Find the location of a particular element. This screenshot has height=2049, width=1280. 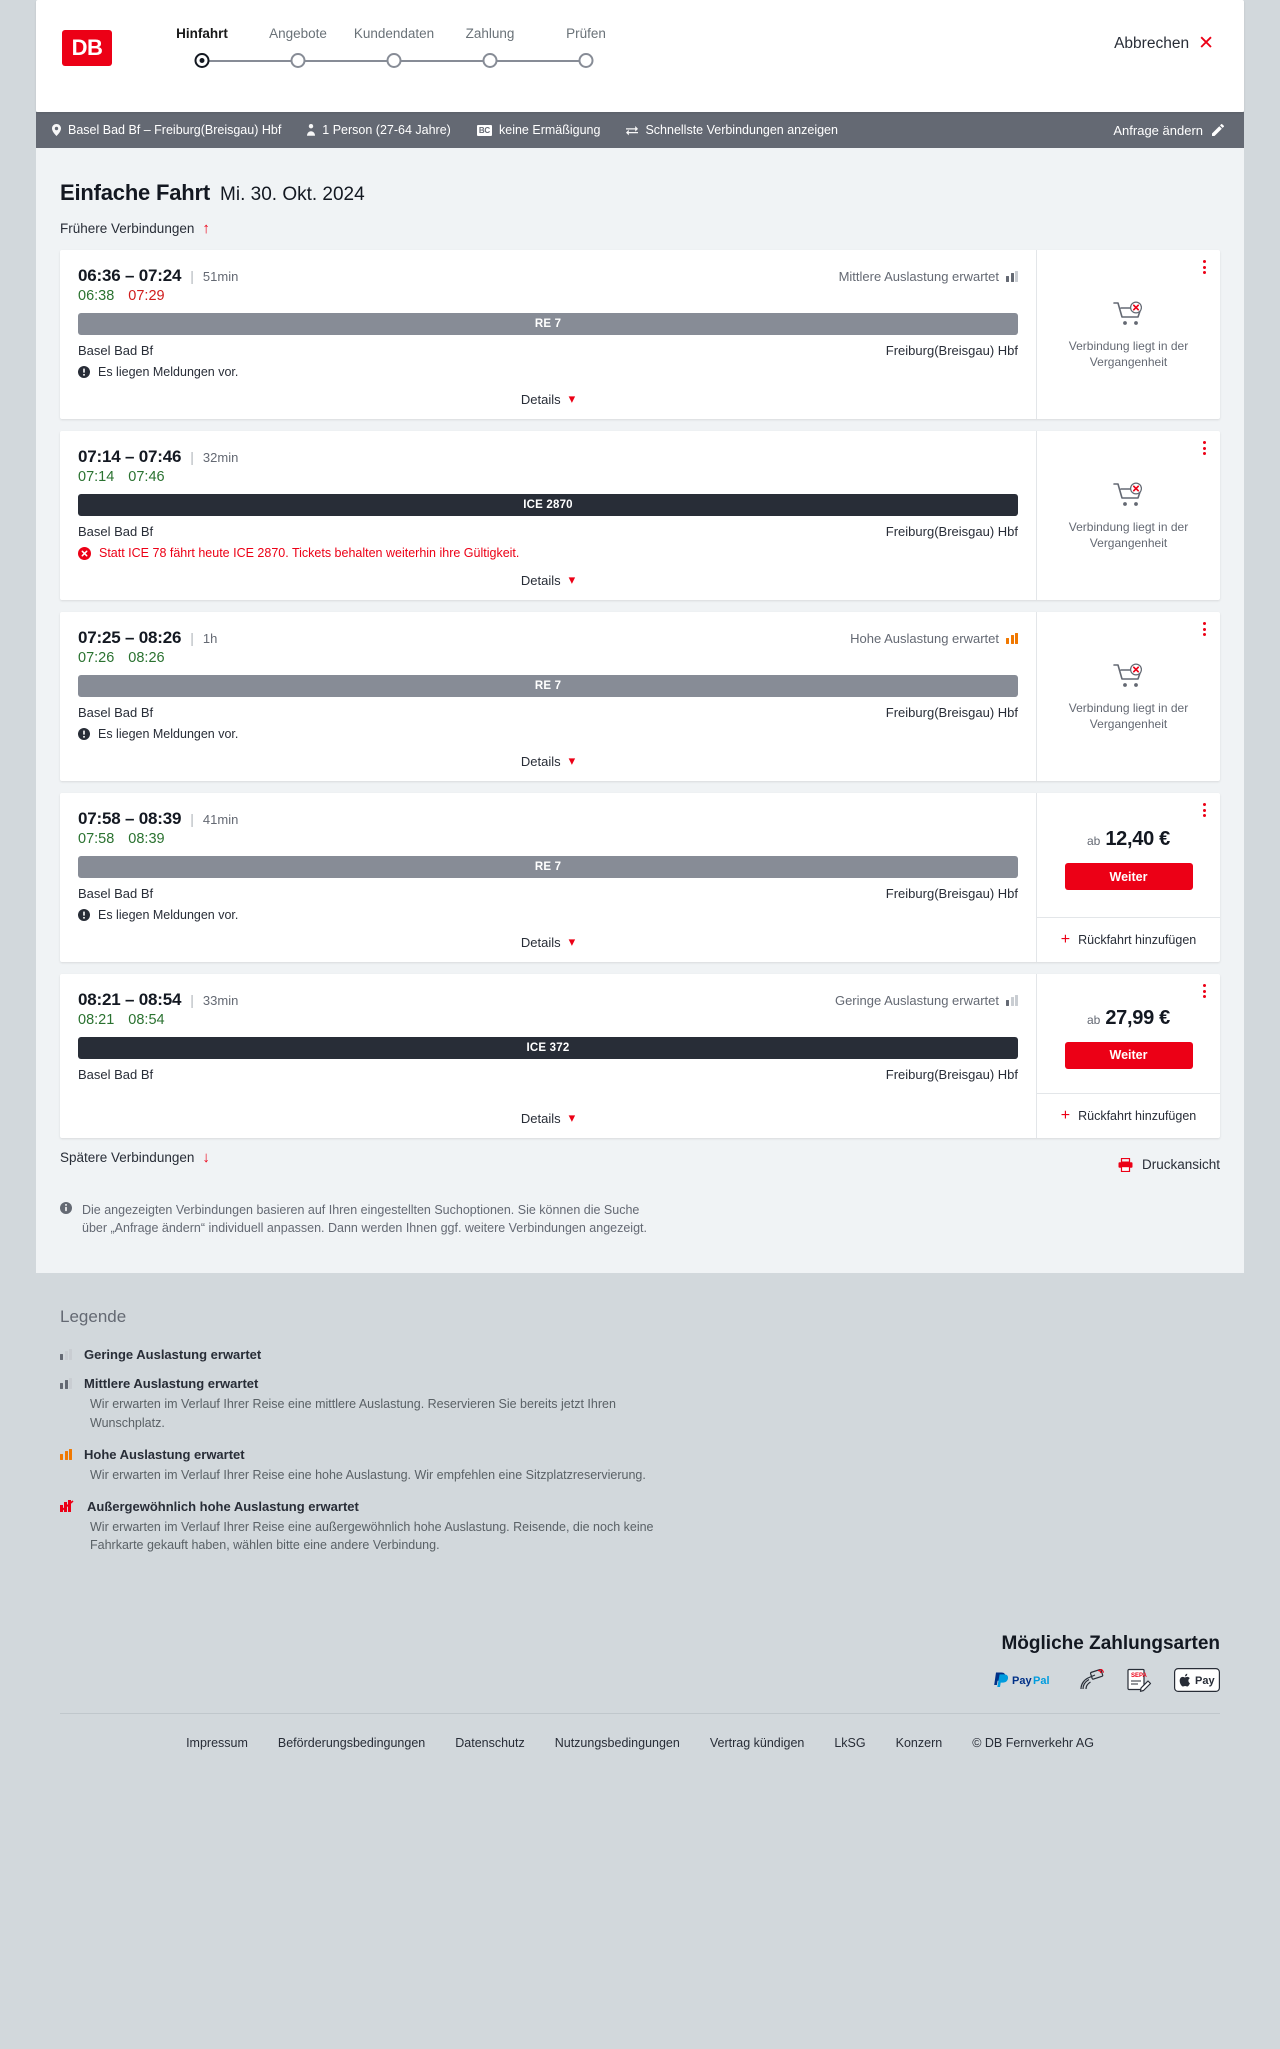

footer-link-vertrag-kuendigen: Vertrag kündigen is located at coordinates (757, 1743).